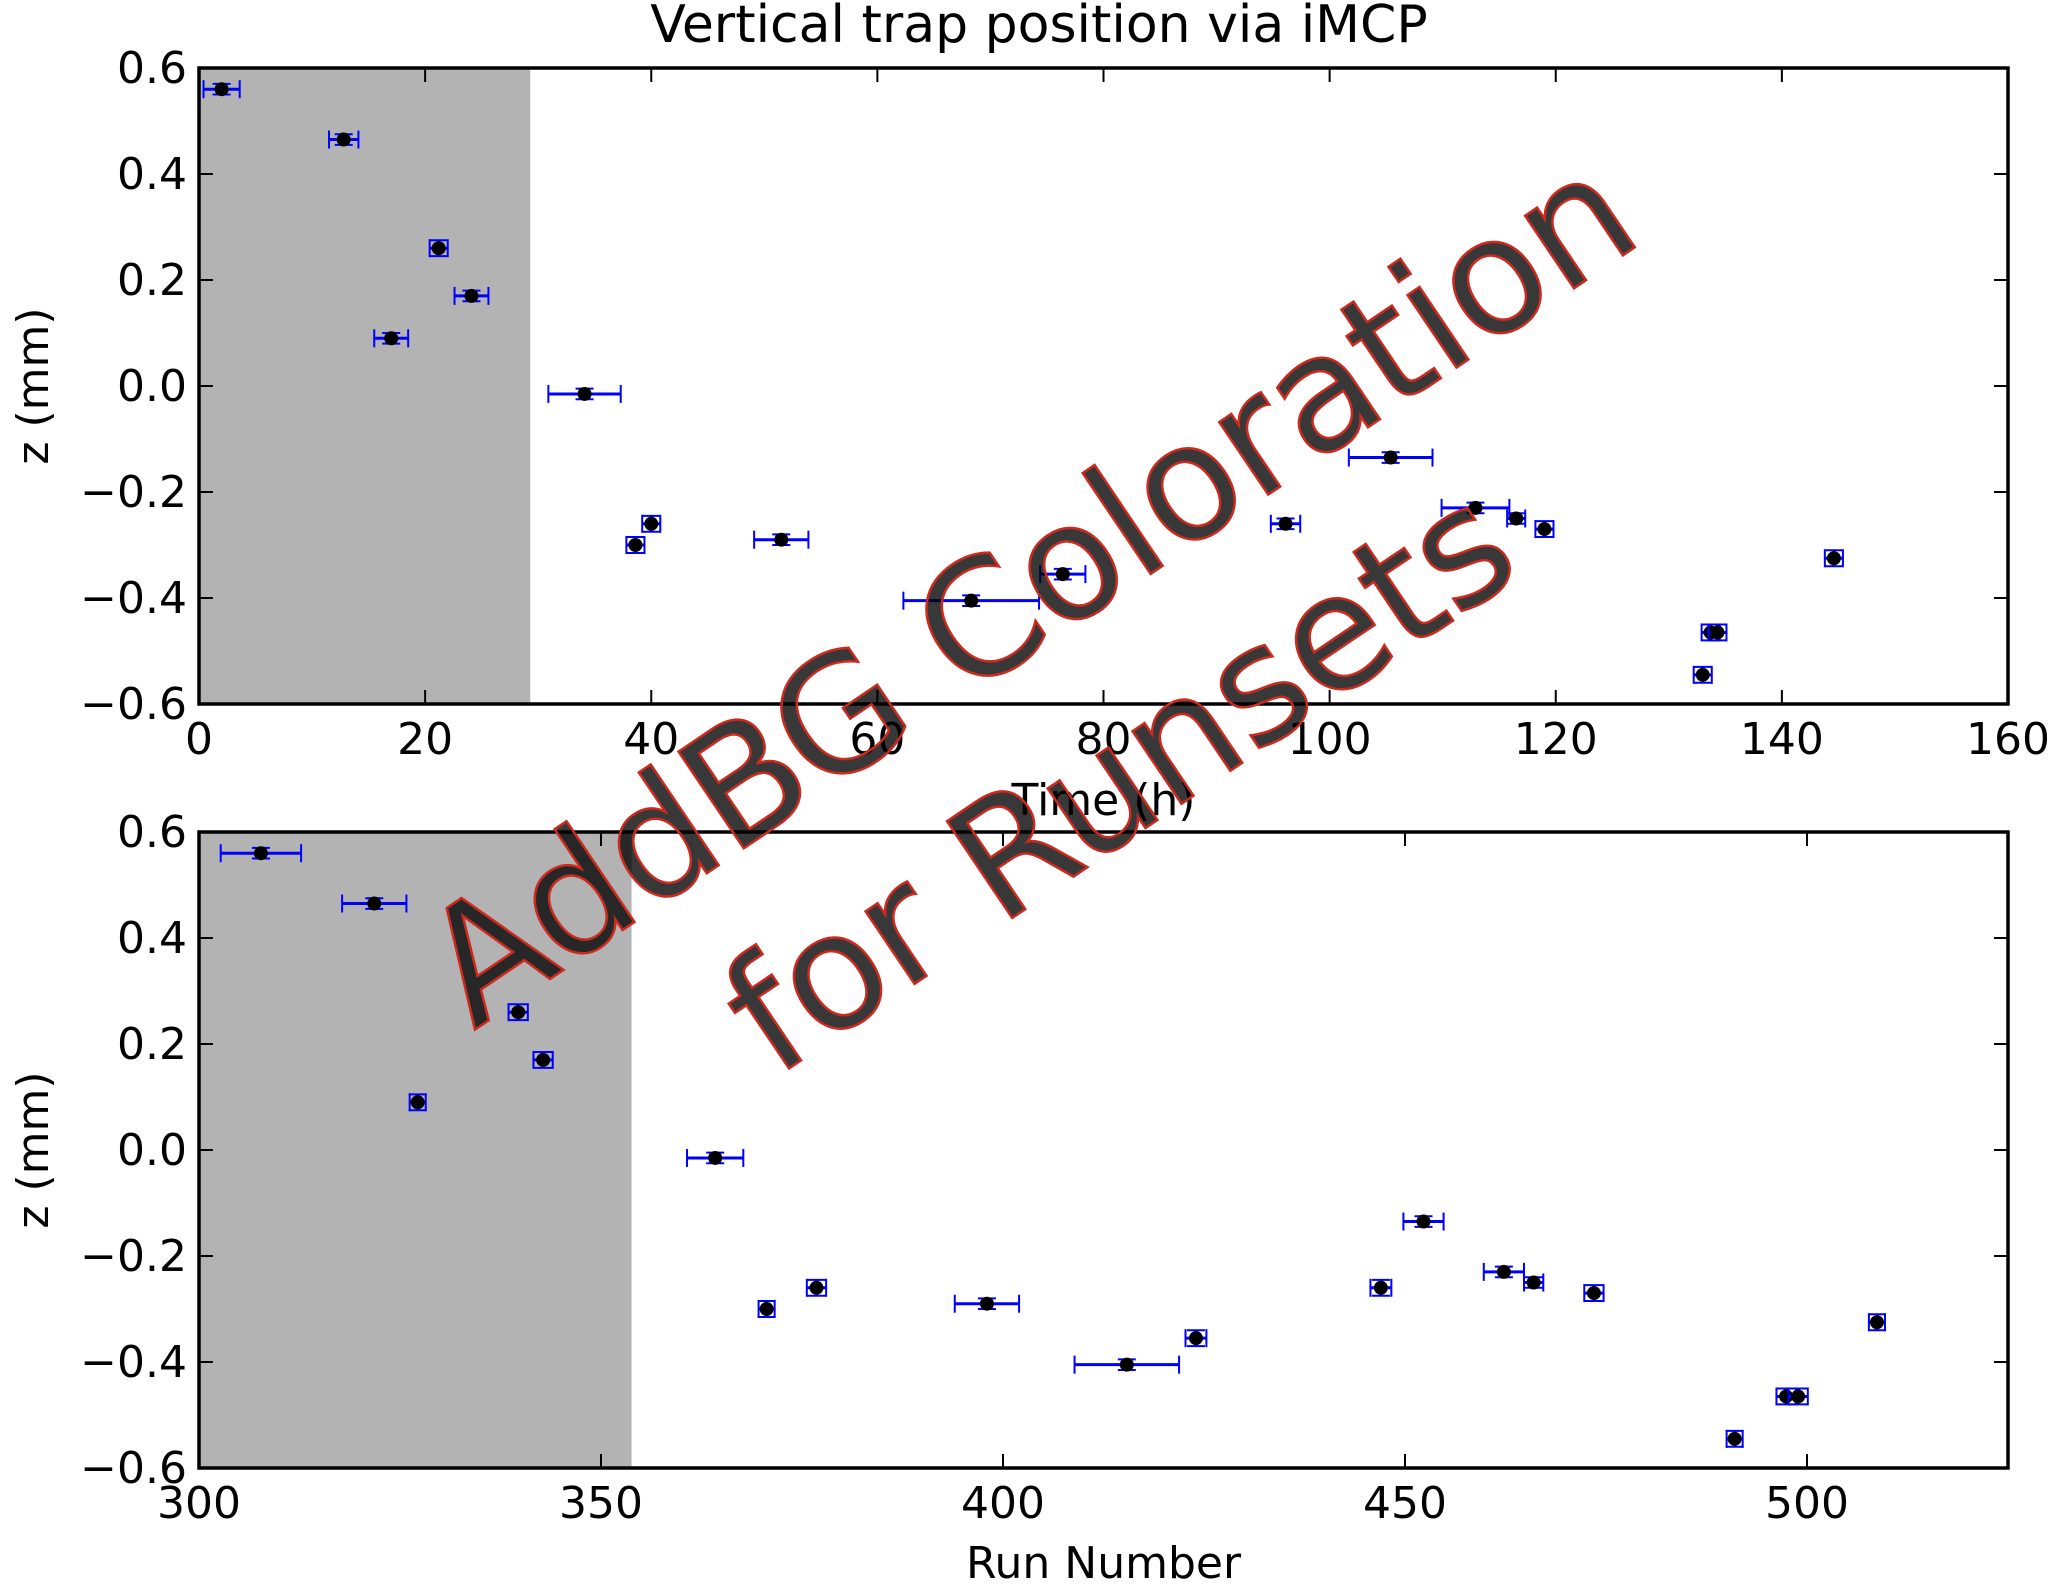 The width and height of the screenshot is (2061, 1584). What do you see at coordinates (425, 739) in the screenshot?
I see `x-tick-label: 20` at bounding box center [425, 739].